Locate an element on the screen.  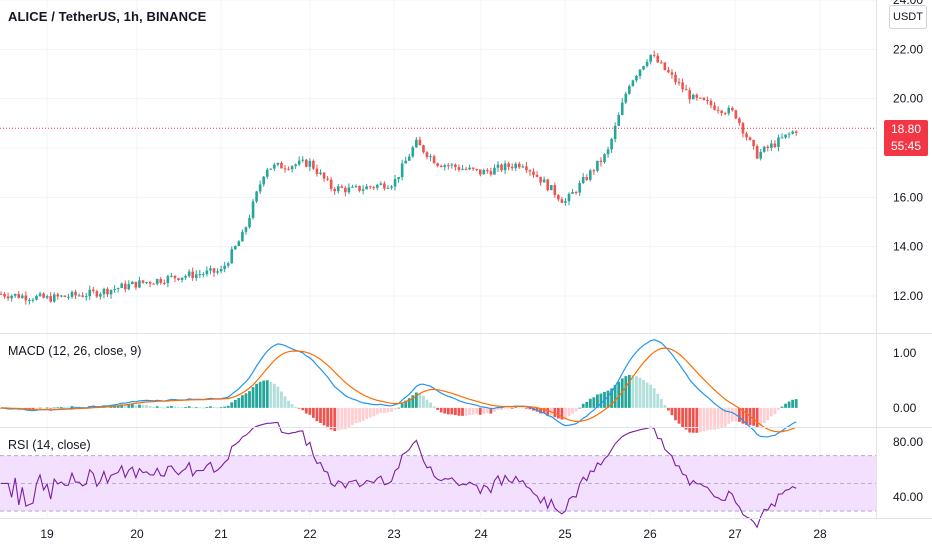
macd-label: MACD (12, 26, close, 9) is located at coordinates (75, 351).